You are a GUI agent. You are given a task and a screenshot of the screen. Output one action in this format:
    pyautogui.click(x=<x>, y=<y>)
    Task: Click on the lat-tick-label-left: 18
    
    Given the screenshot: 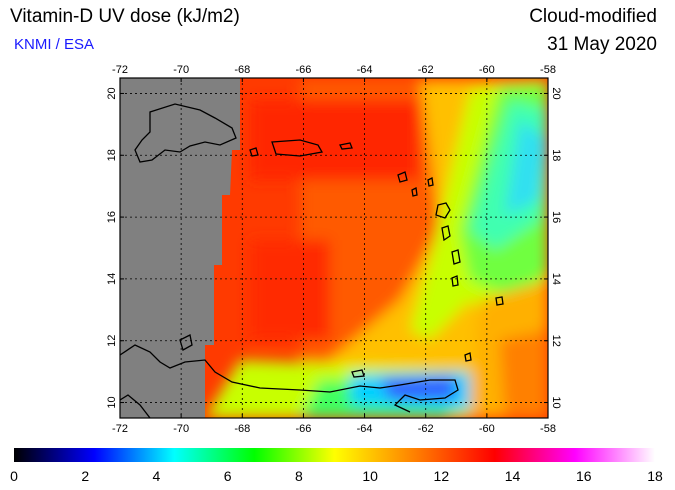 What is the action you would take?
    pyautogui.click(x=112, y=155)
    